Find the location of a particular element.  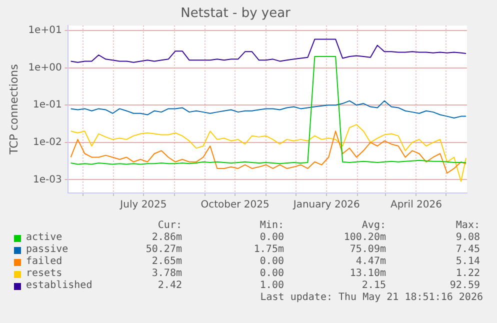

chart-title: Netstat - by year is located at coordinates (236, 14).